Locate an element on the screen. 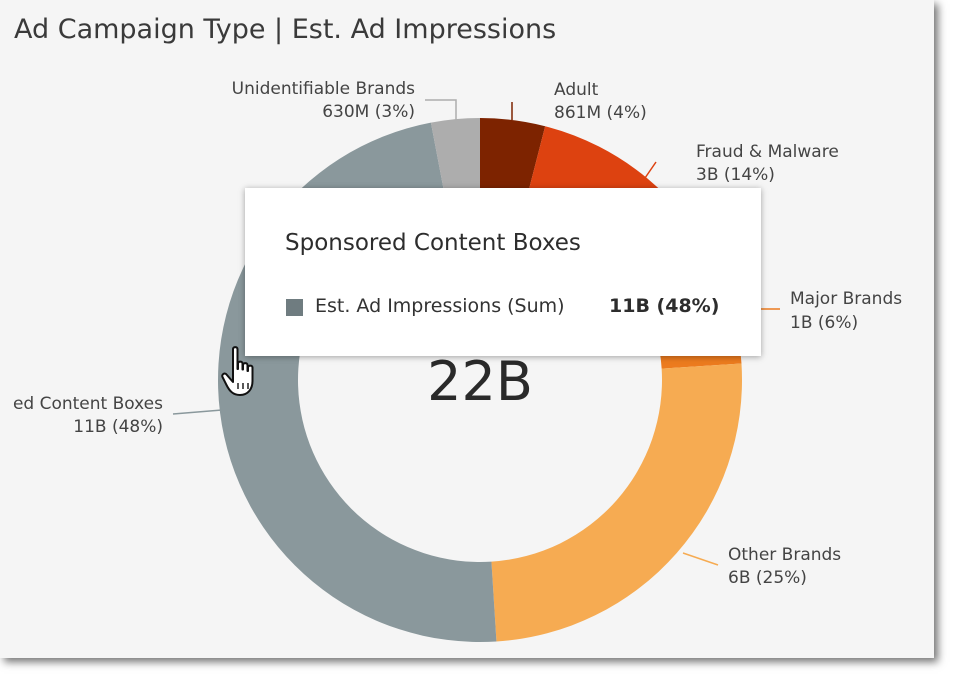  leader-line-sponsored-content-boxes is located at coordinates (197, 412).